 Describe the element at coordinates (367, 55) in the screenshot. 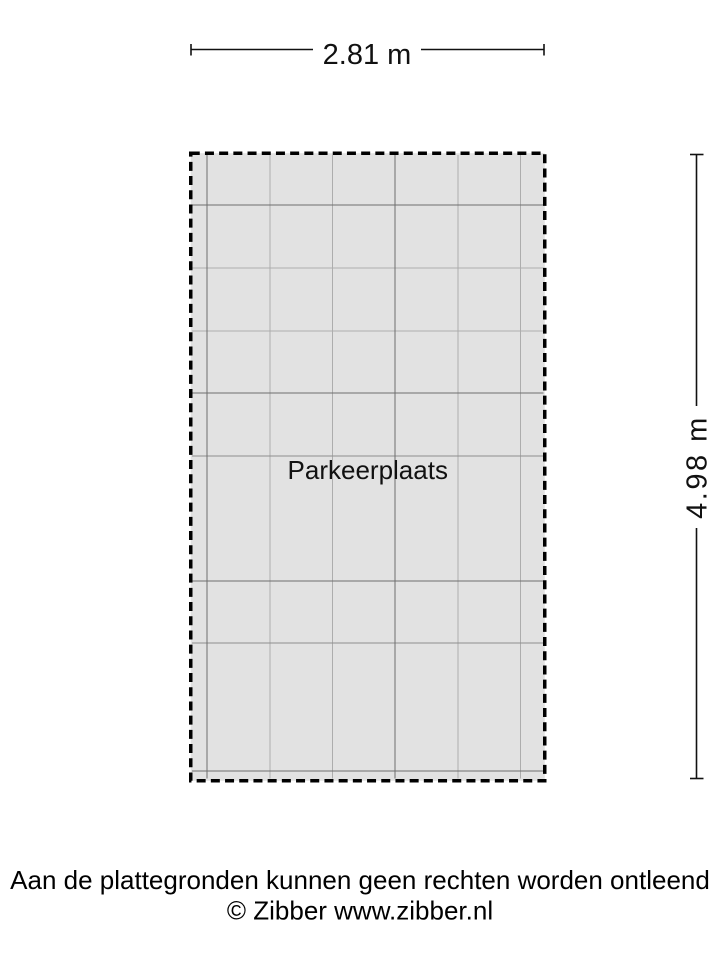

I see `width-dimension-label: 2.81 m` at that location.